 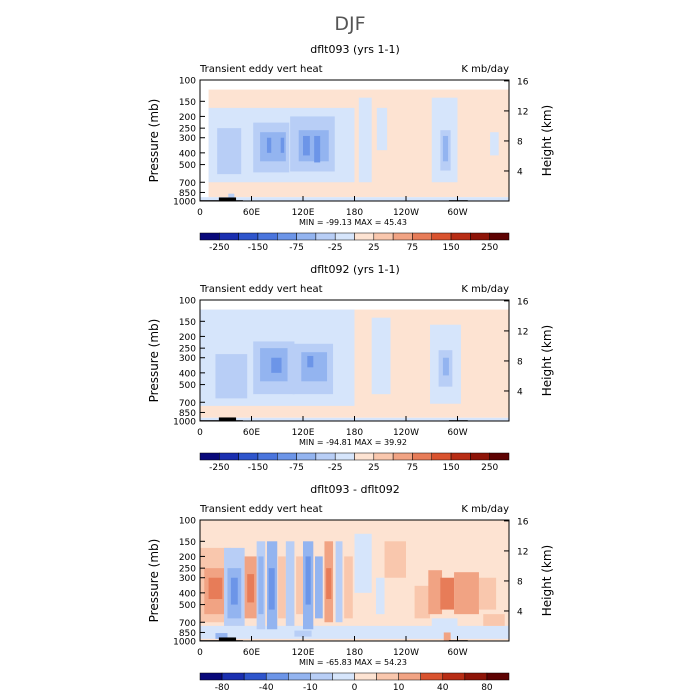 What do you see at coordinates (187, 522) in the screenshot?
I see `y-tick-label: 100` at bounding box center [187, 522].